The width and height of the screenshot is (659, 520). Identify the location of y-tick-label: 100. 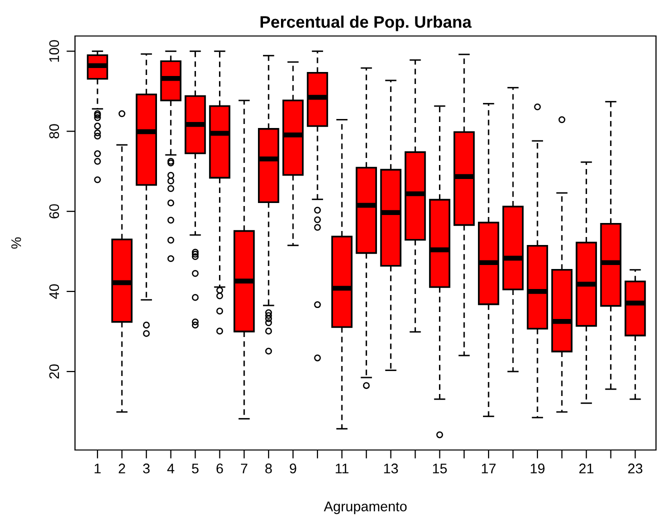
(54, 51).